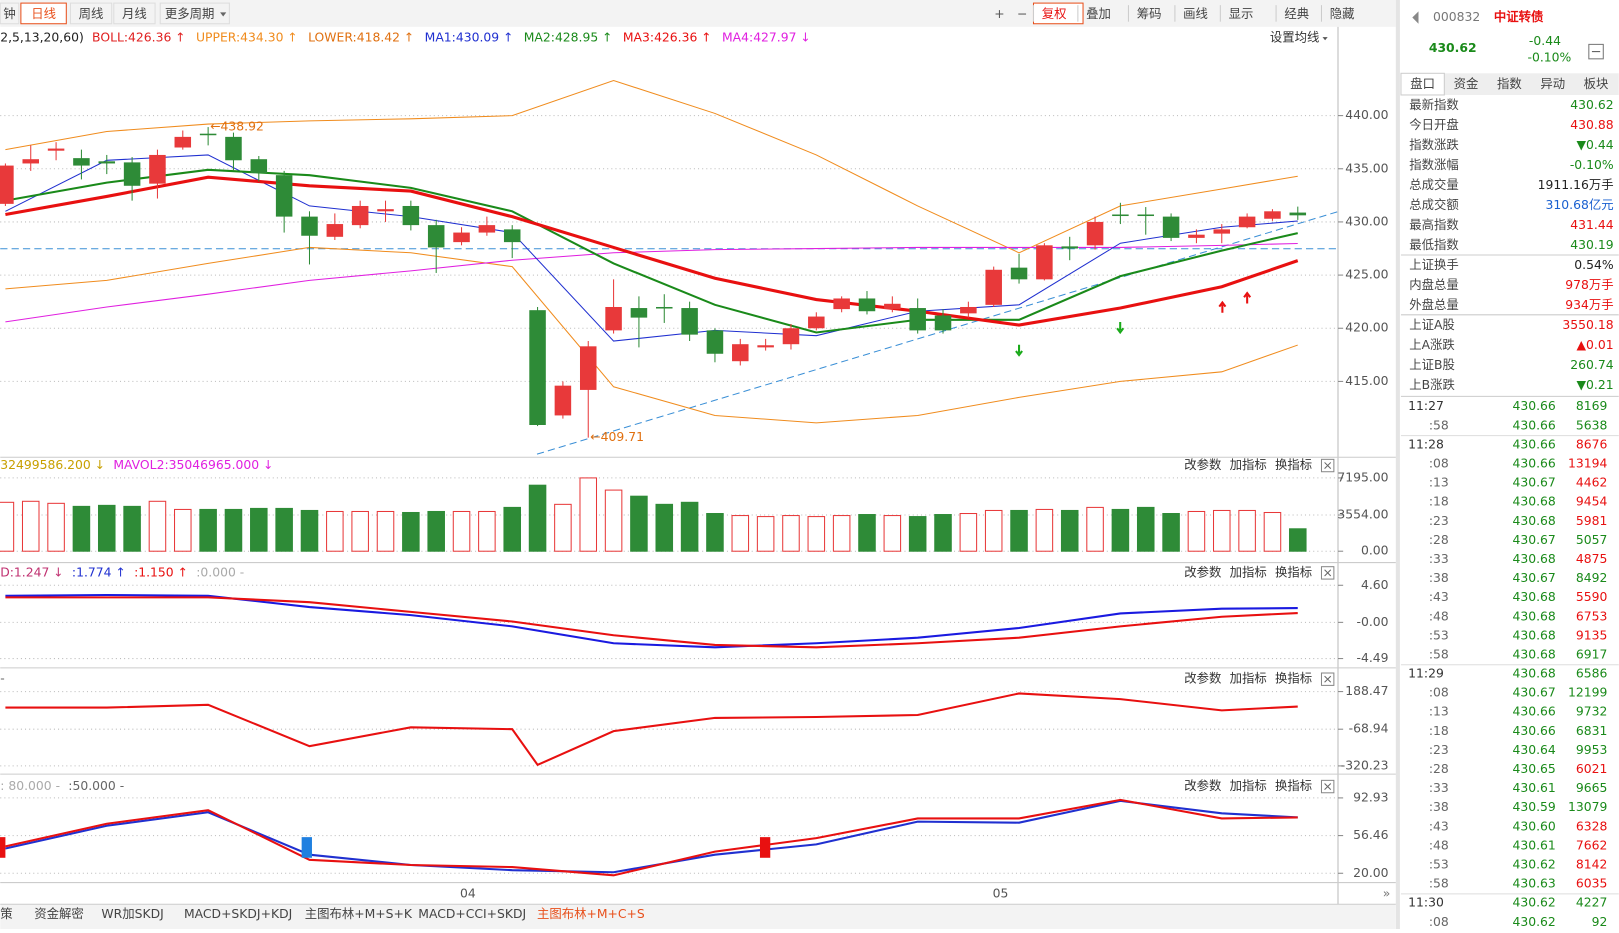  Describe the element at coordinates (359, 914) in the screenshot. I see `bottom-tab: 主图布林+M+S+K` at that location.